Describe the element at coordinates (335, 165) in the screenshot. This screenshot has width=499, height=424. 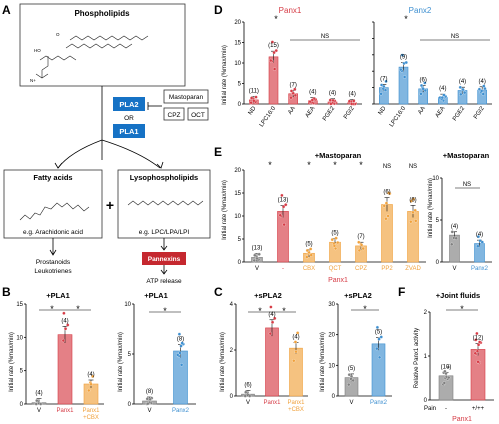
I see `significance-mark: *` at that location.